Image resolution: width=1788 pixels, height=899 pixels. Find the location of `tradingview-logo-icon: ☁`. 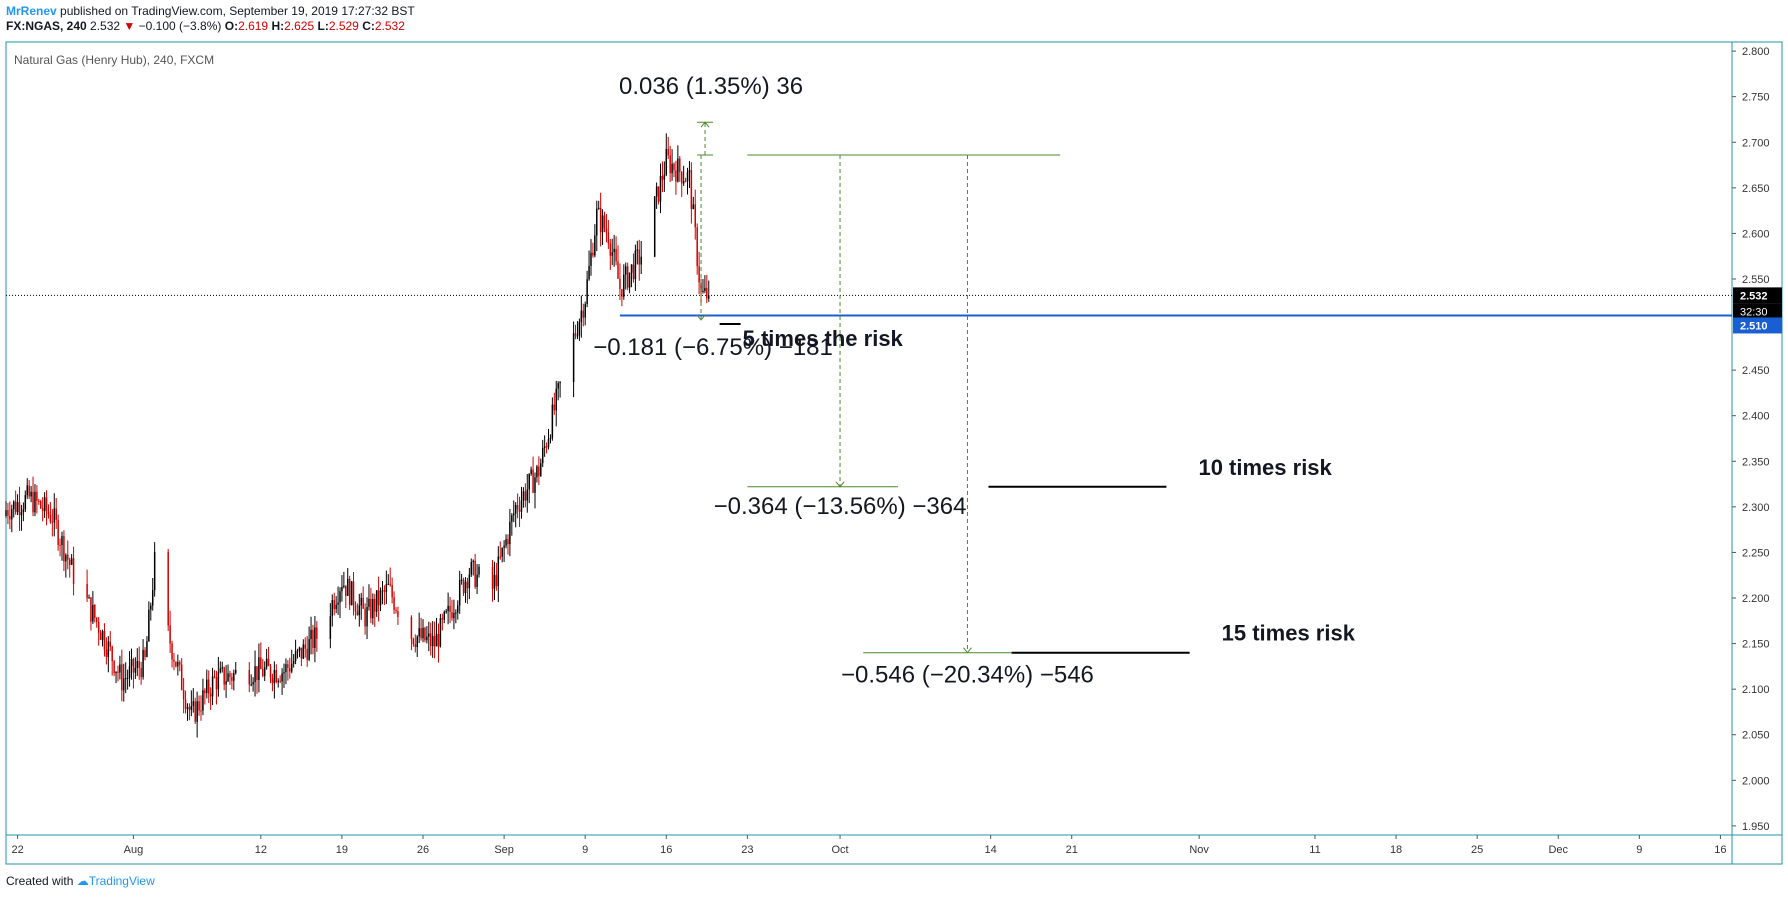

tradingview-logo-icon: ☁ is located at coordinates (82, 881).